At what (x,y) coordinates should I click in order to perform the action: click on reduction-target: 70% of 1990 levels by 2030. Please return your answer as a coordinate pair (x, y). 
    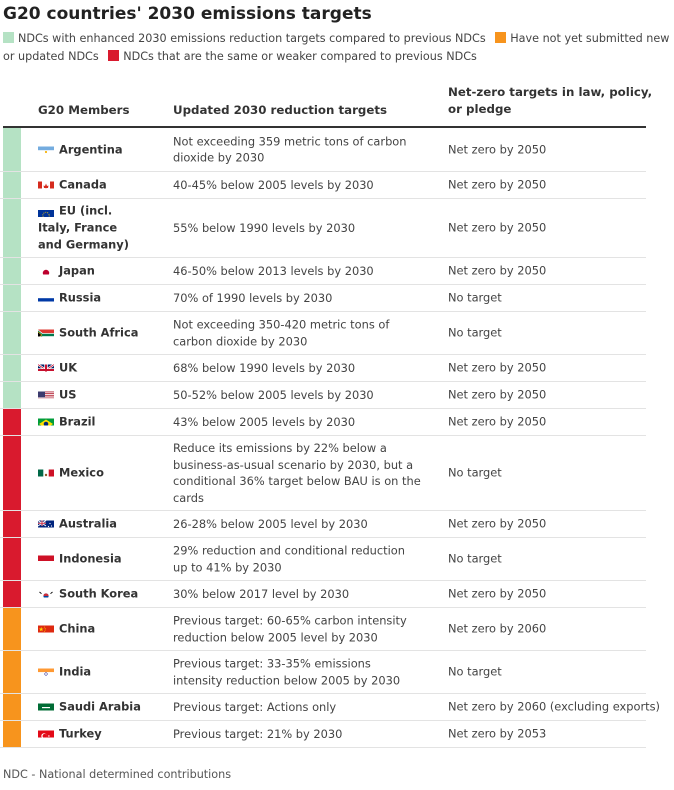
    Looking at the image, I should click on (253, 297).